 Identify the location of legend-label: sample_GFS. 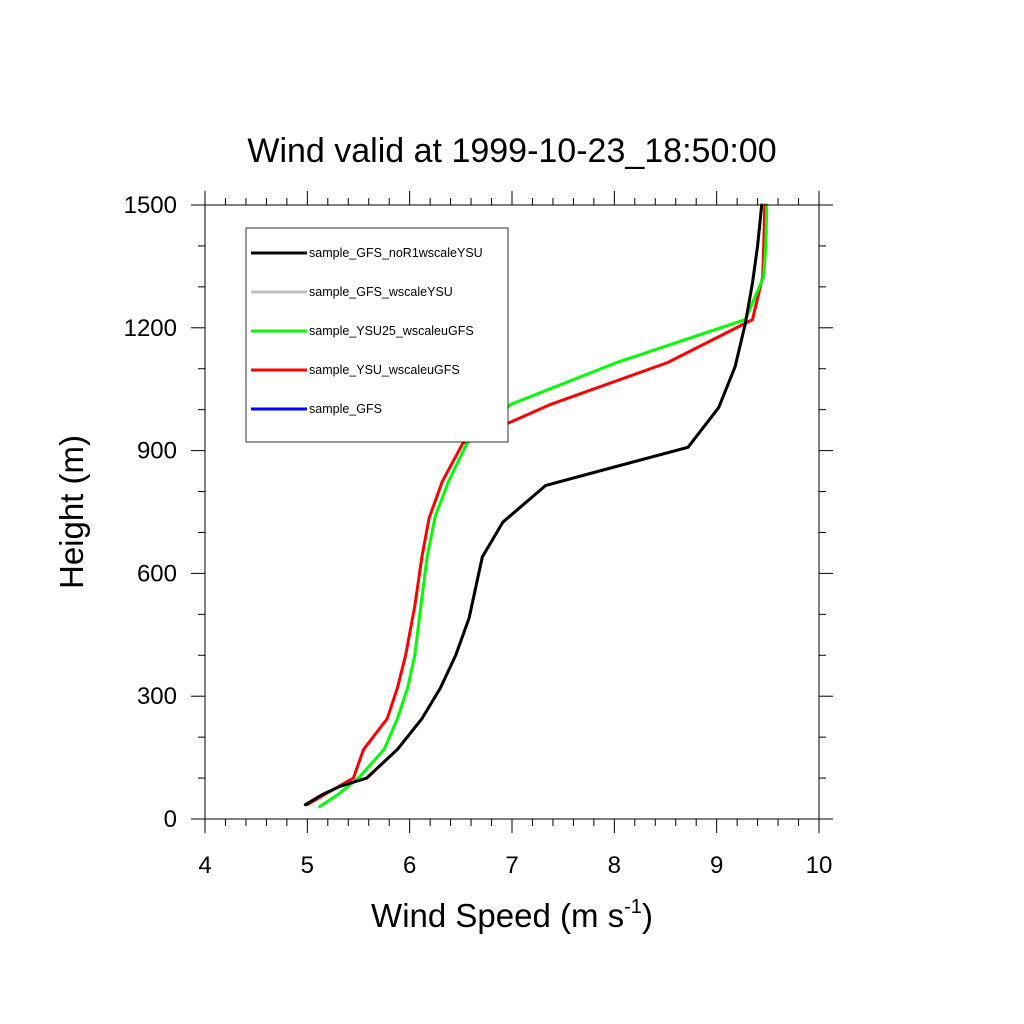
(345, 409).